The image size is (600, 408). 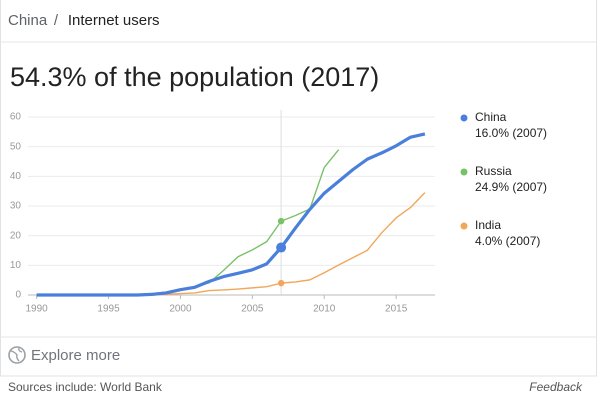 What do you see at coordinates (85, 387) in the screenshot?
I see `sources: Sources include: World Bank` at bounding box center [85, 387].